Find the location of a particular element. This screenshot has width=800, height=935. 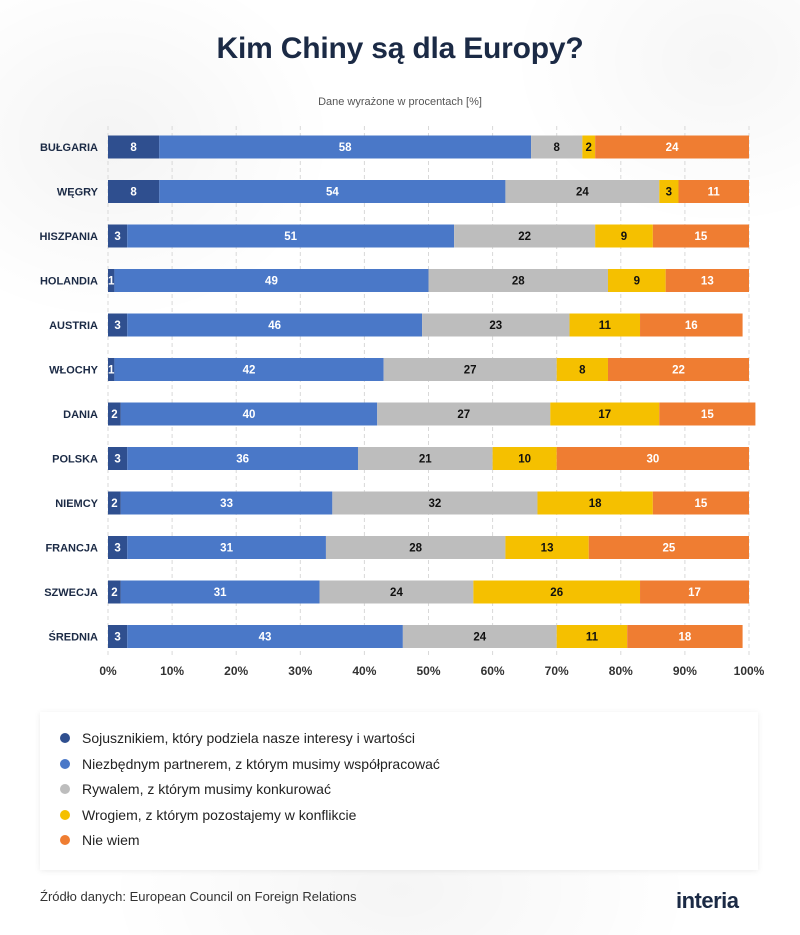

category-label: BUŁGARIA is located at coordinates (69, 148).